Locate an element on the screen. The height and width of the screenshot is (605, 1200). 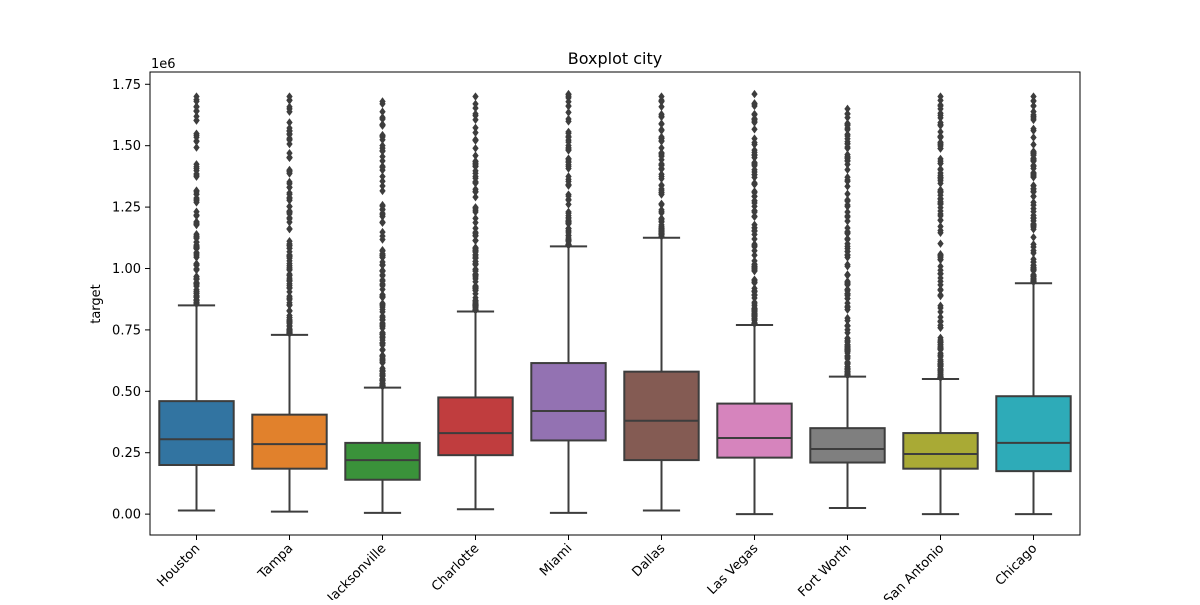
y-tick-label: 0.00 is located at coordinates (126, 515).